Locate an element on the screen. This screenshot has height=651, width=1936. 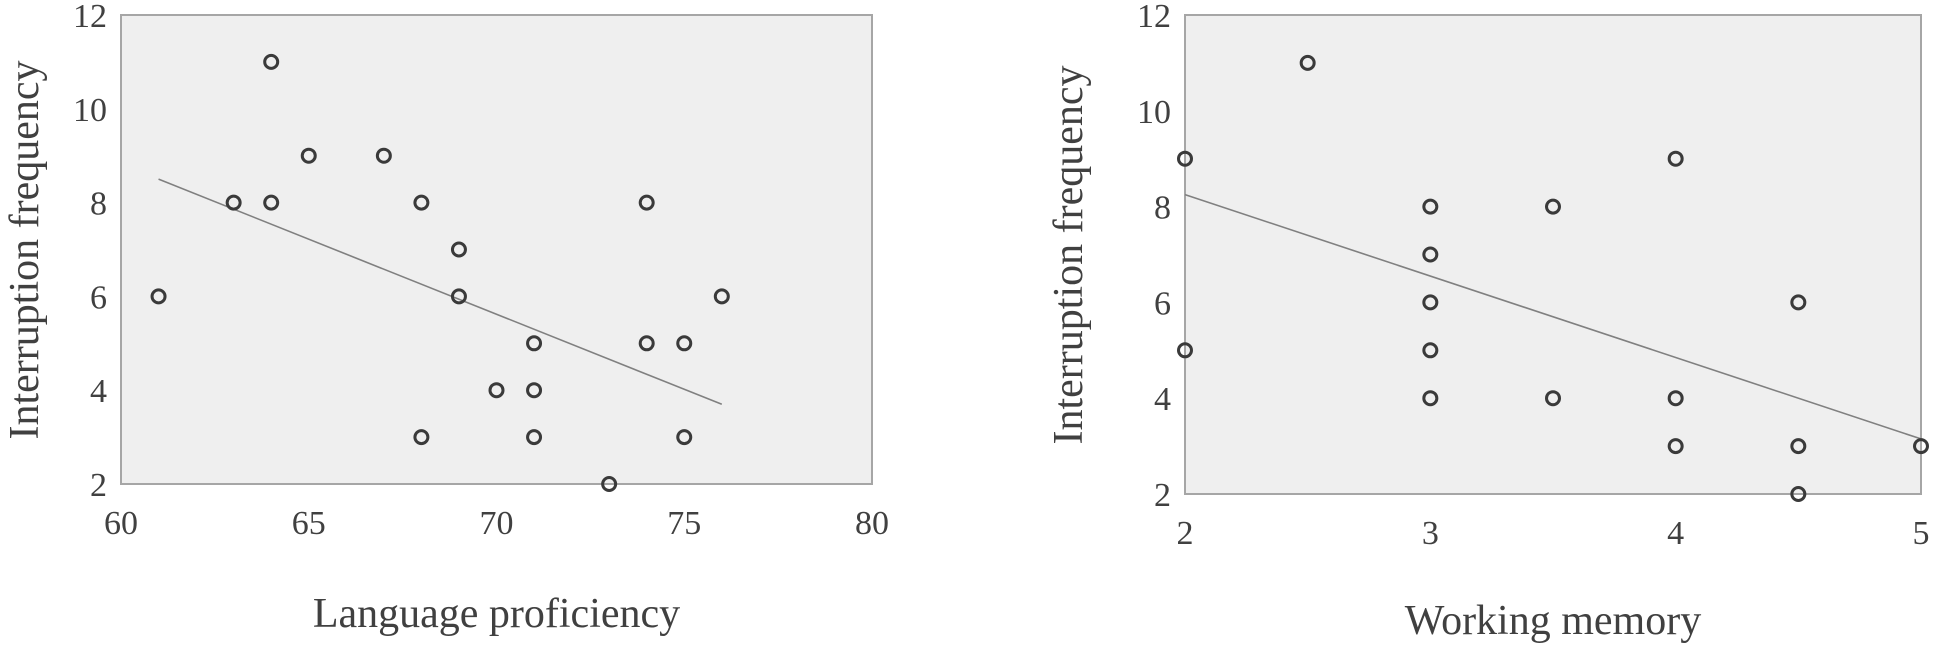
right-x-axis-title: Working memory is located at coordinates (1553, 621).